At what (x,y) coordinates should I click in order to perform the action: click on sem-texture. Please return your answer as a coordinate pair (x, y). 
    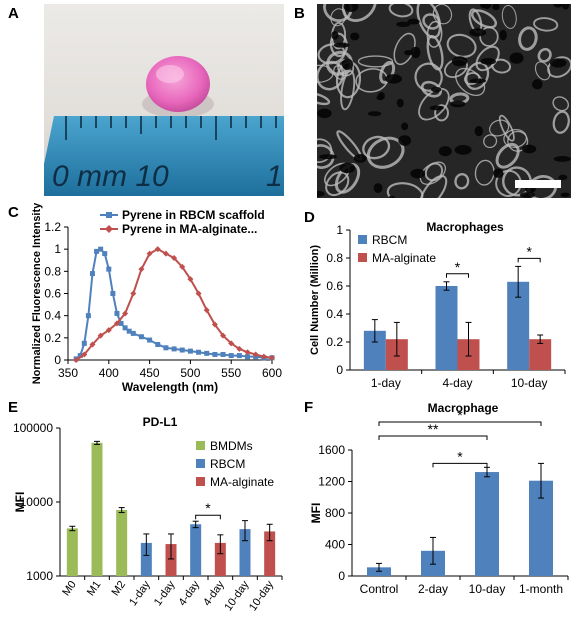
    Looking at the image, I should click on (444, 101).